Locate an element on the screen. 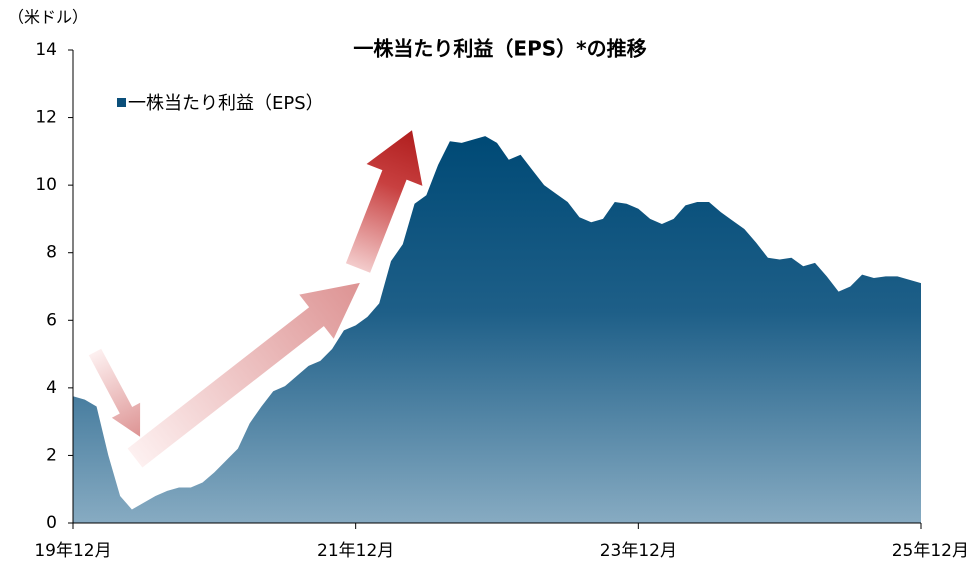 The image size is (970, 564). y-tick-label: 4 is located at coordinates (51, 388).